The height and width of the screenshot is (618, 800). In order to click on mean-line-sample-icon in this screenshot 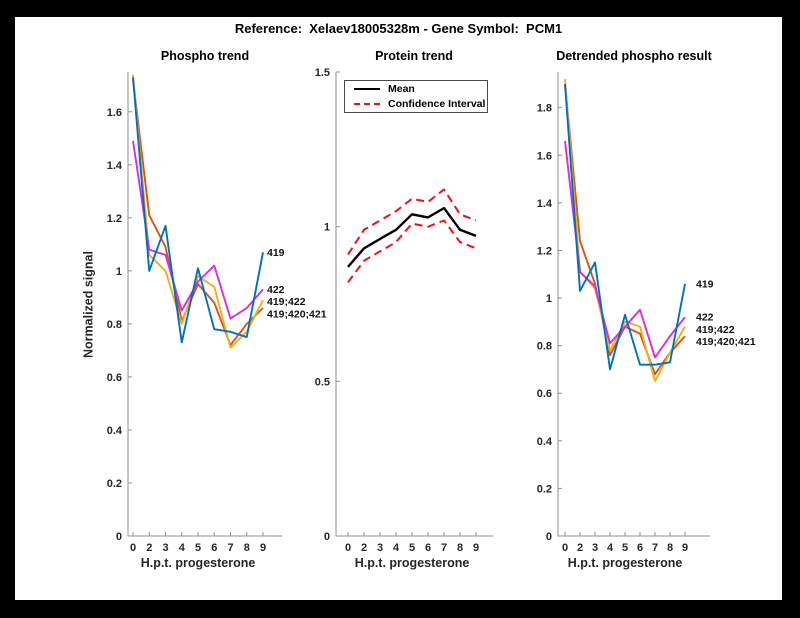, I will do `click(367, 89)`.